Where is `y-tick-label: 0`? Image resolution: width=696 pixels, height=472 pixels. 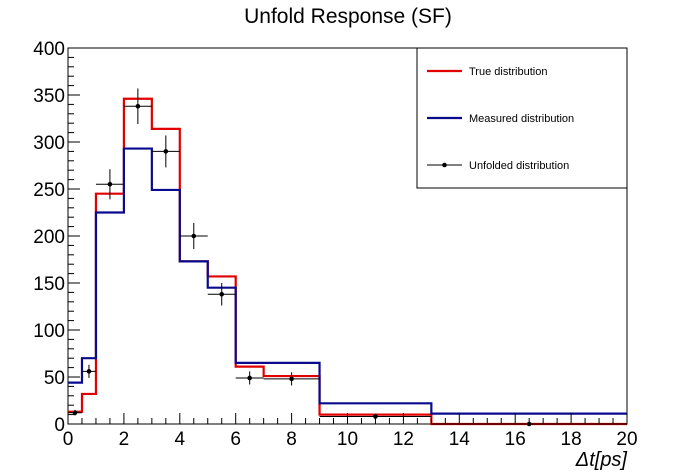
y-tick-label: 0 is located at coordinates (59, 425).